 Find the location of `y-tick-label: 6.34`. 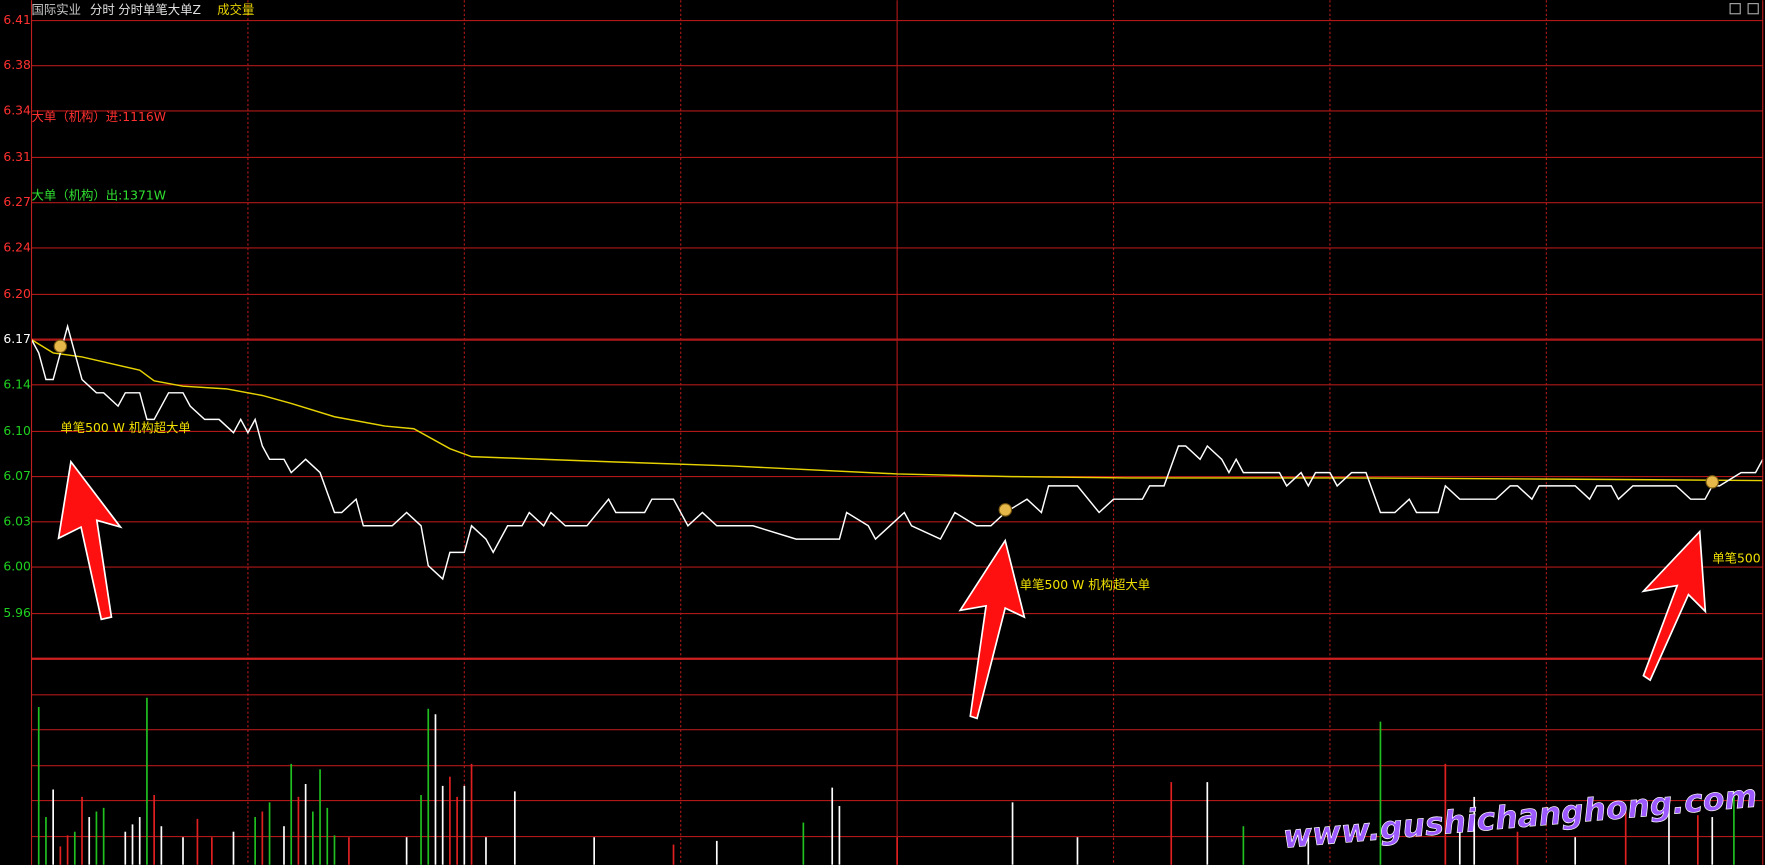

y-tick-label: 6.34 is located at coordinates (17, 110).